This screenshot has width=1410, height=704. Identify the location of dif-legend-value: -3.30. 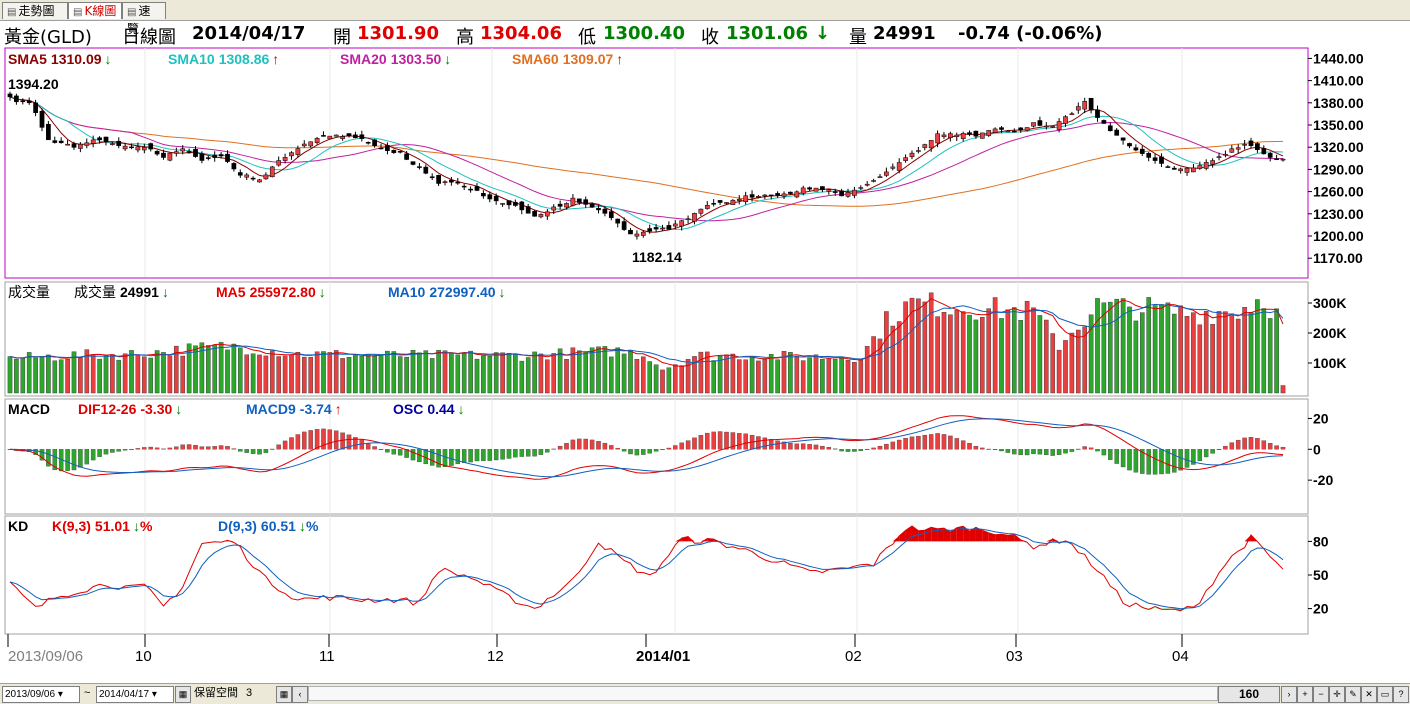
(156, 409).